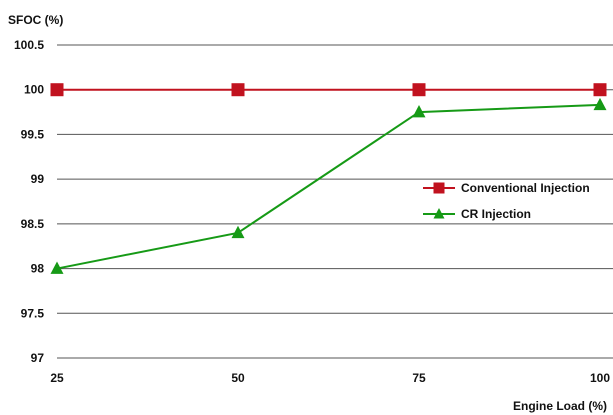  I want to click on series-conventional-injection, so click(328, 90).